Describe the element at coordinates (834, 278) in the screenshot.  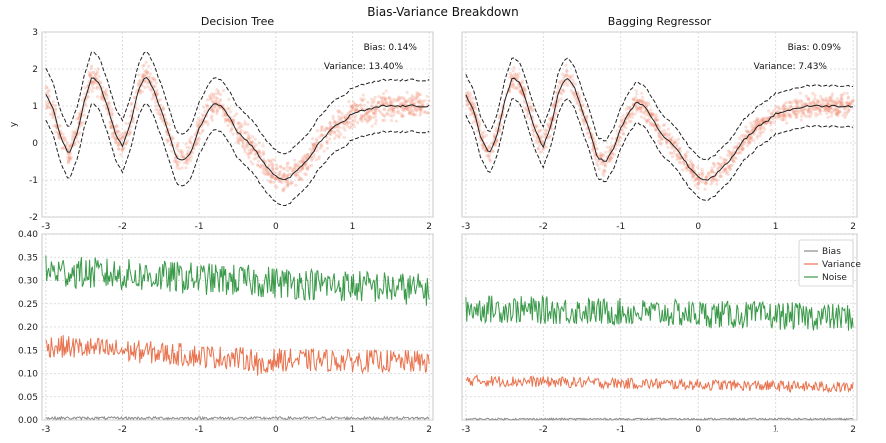
I see `legend-label-noise: Noise` at that location.